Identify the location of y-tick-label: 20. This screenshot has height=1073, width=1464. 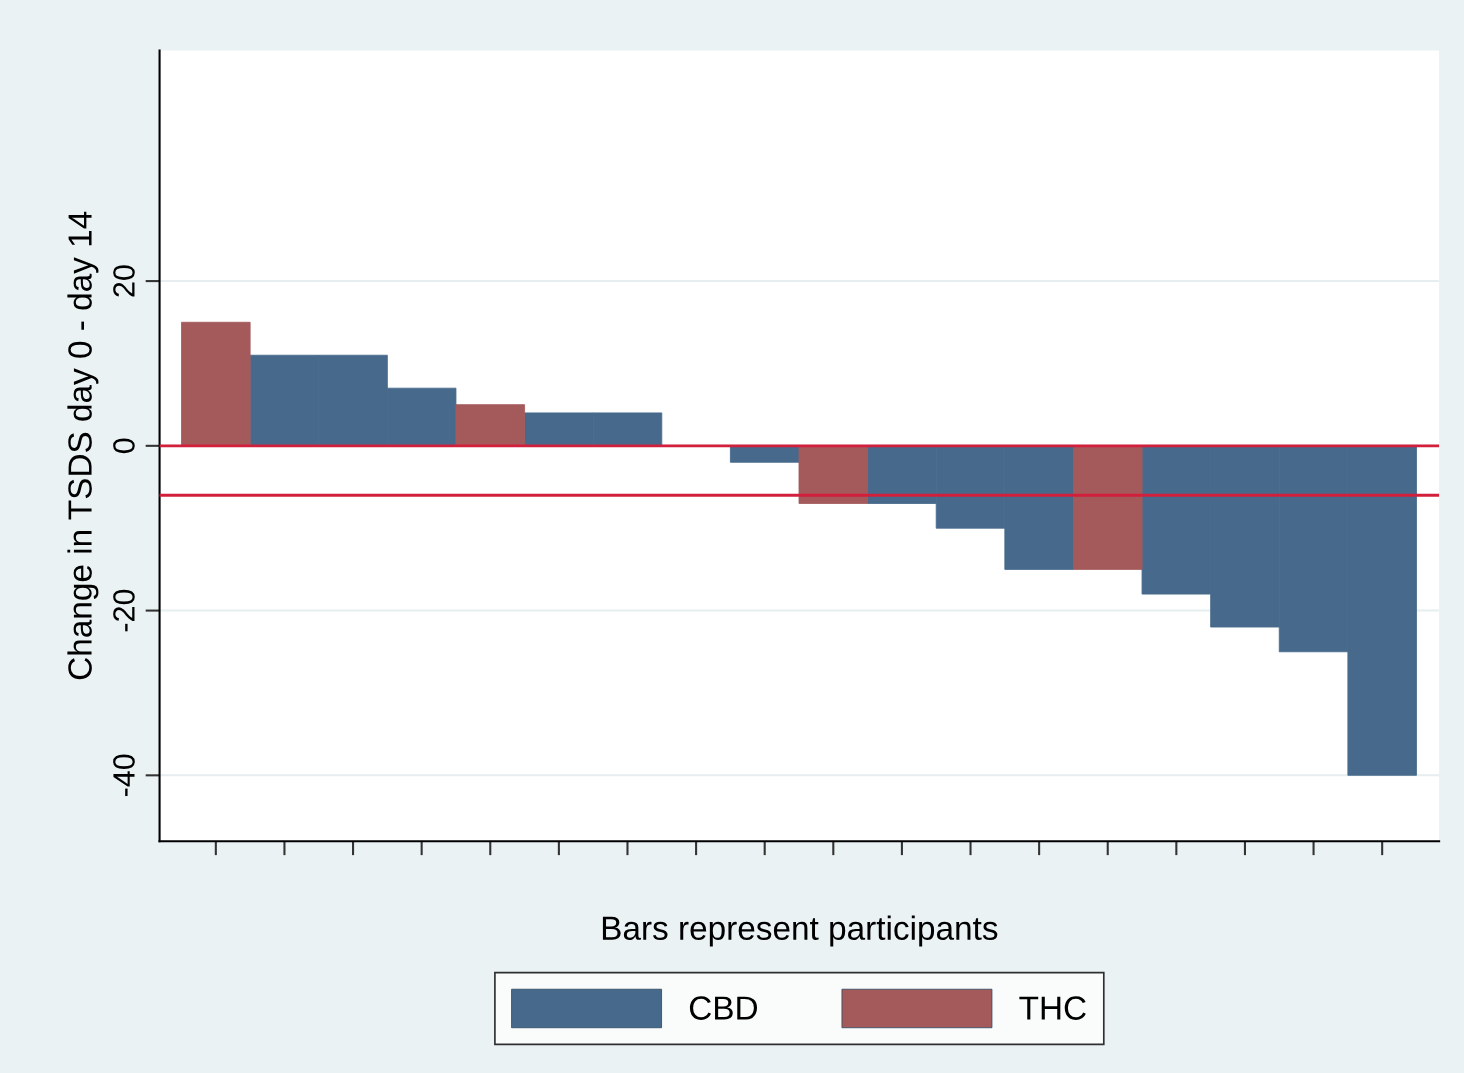
(124, 281).